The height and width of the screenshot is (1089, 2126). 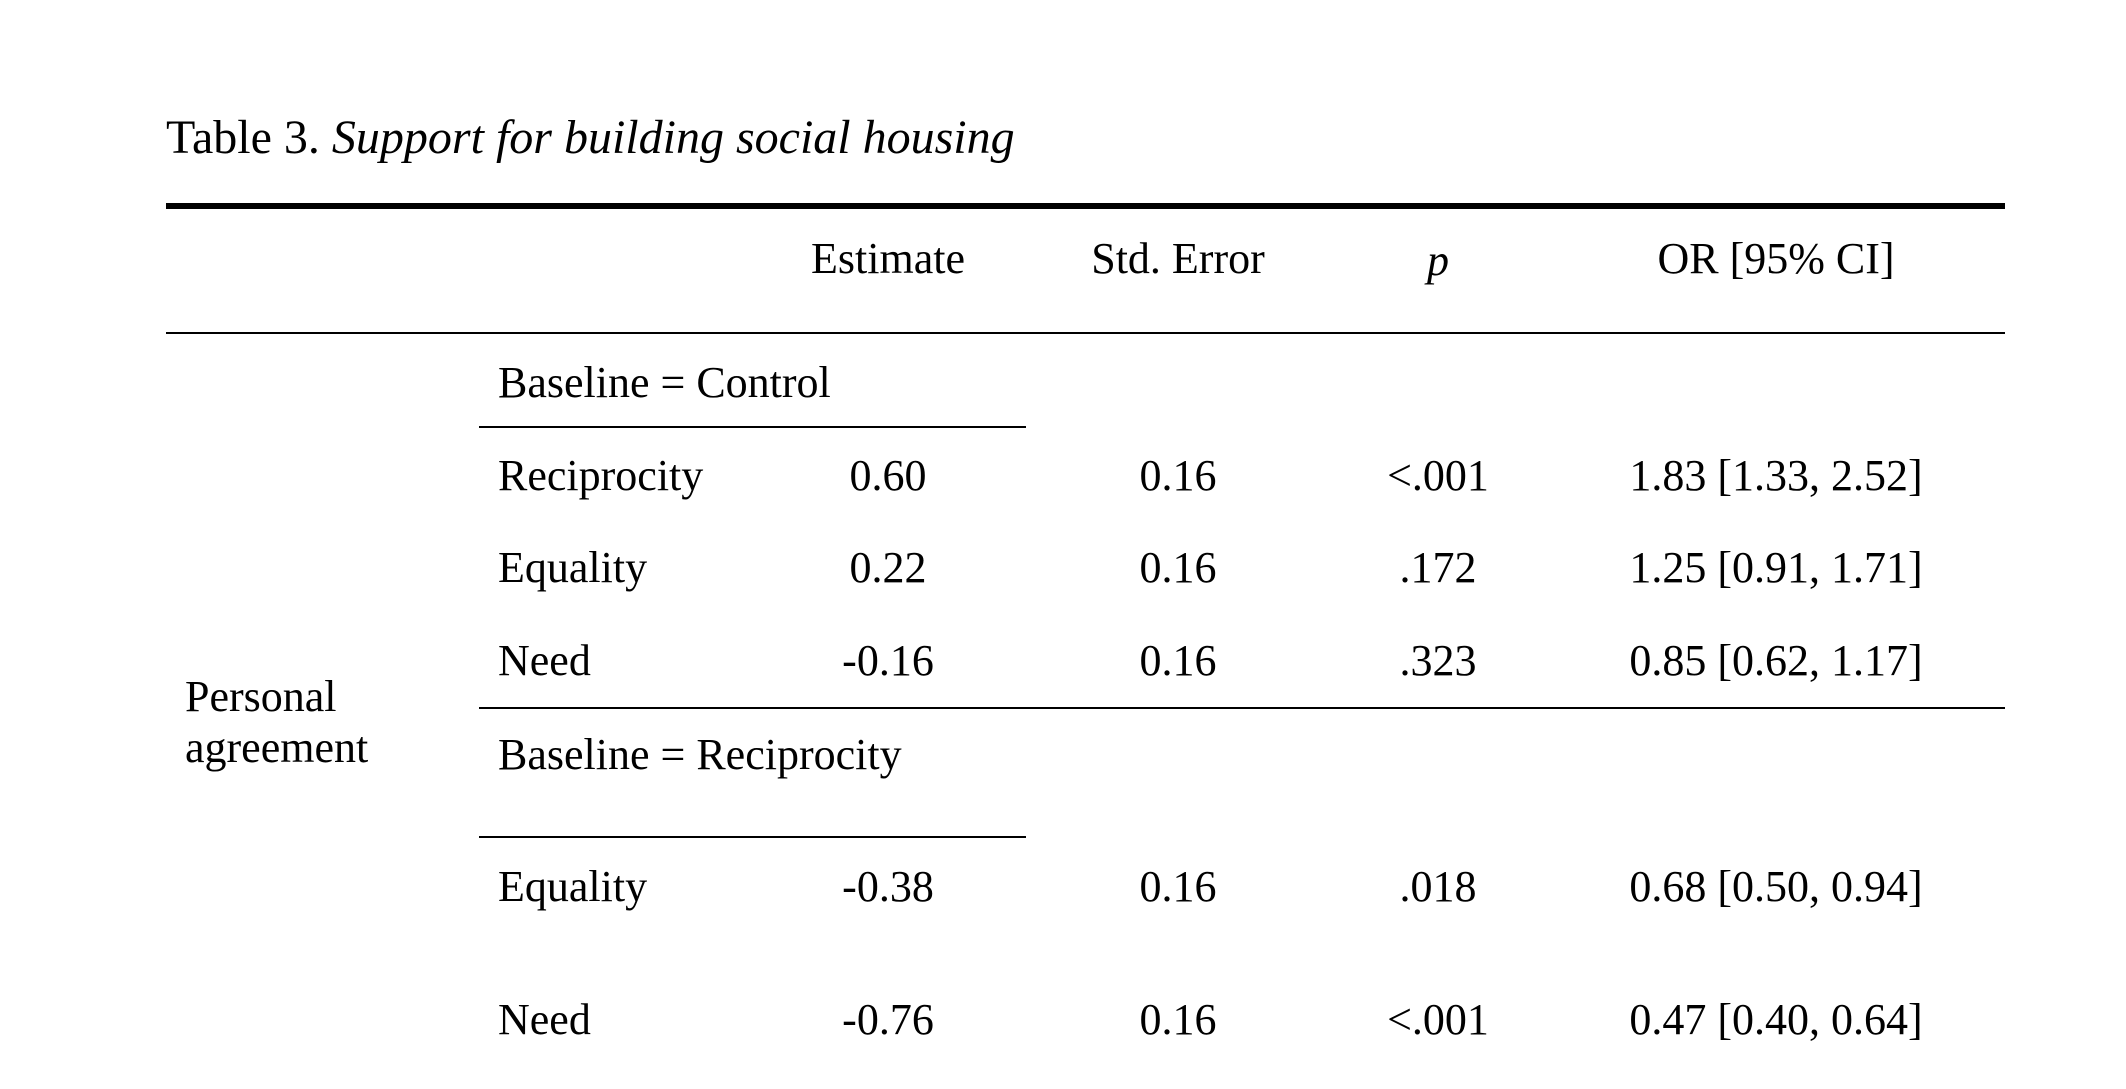 I want to click on header-p: p, so click(x=1438, y=260).